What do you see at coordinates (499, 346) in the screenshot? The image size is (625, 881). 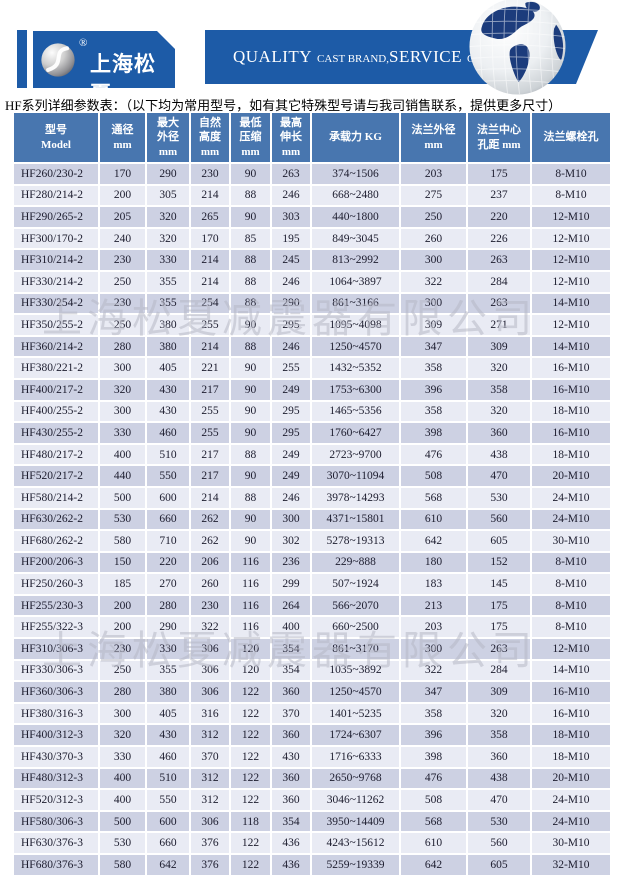 I see `value-cell: 309` at bounding box center [499, 346].